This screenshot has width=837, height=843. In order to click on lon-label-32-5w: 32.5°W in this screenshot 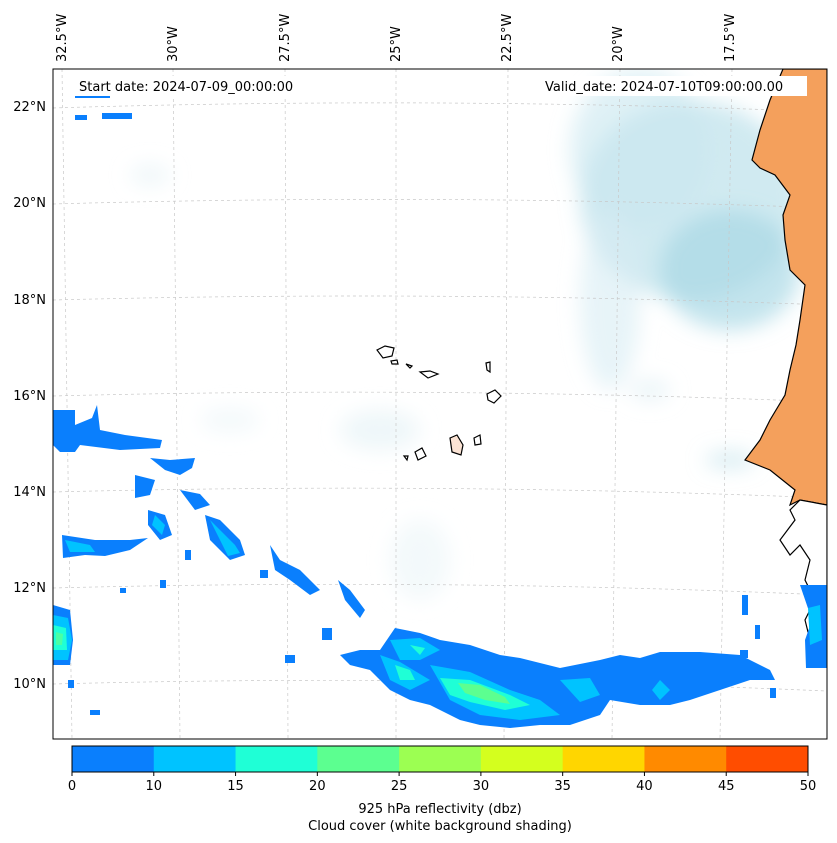, I will do `click(62, 38)`.